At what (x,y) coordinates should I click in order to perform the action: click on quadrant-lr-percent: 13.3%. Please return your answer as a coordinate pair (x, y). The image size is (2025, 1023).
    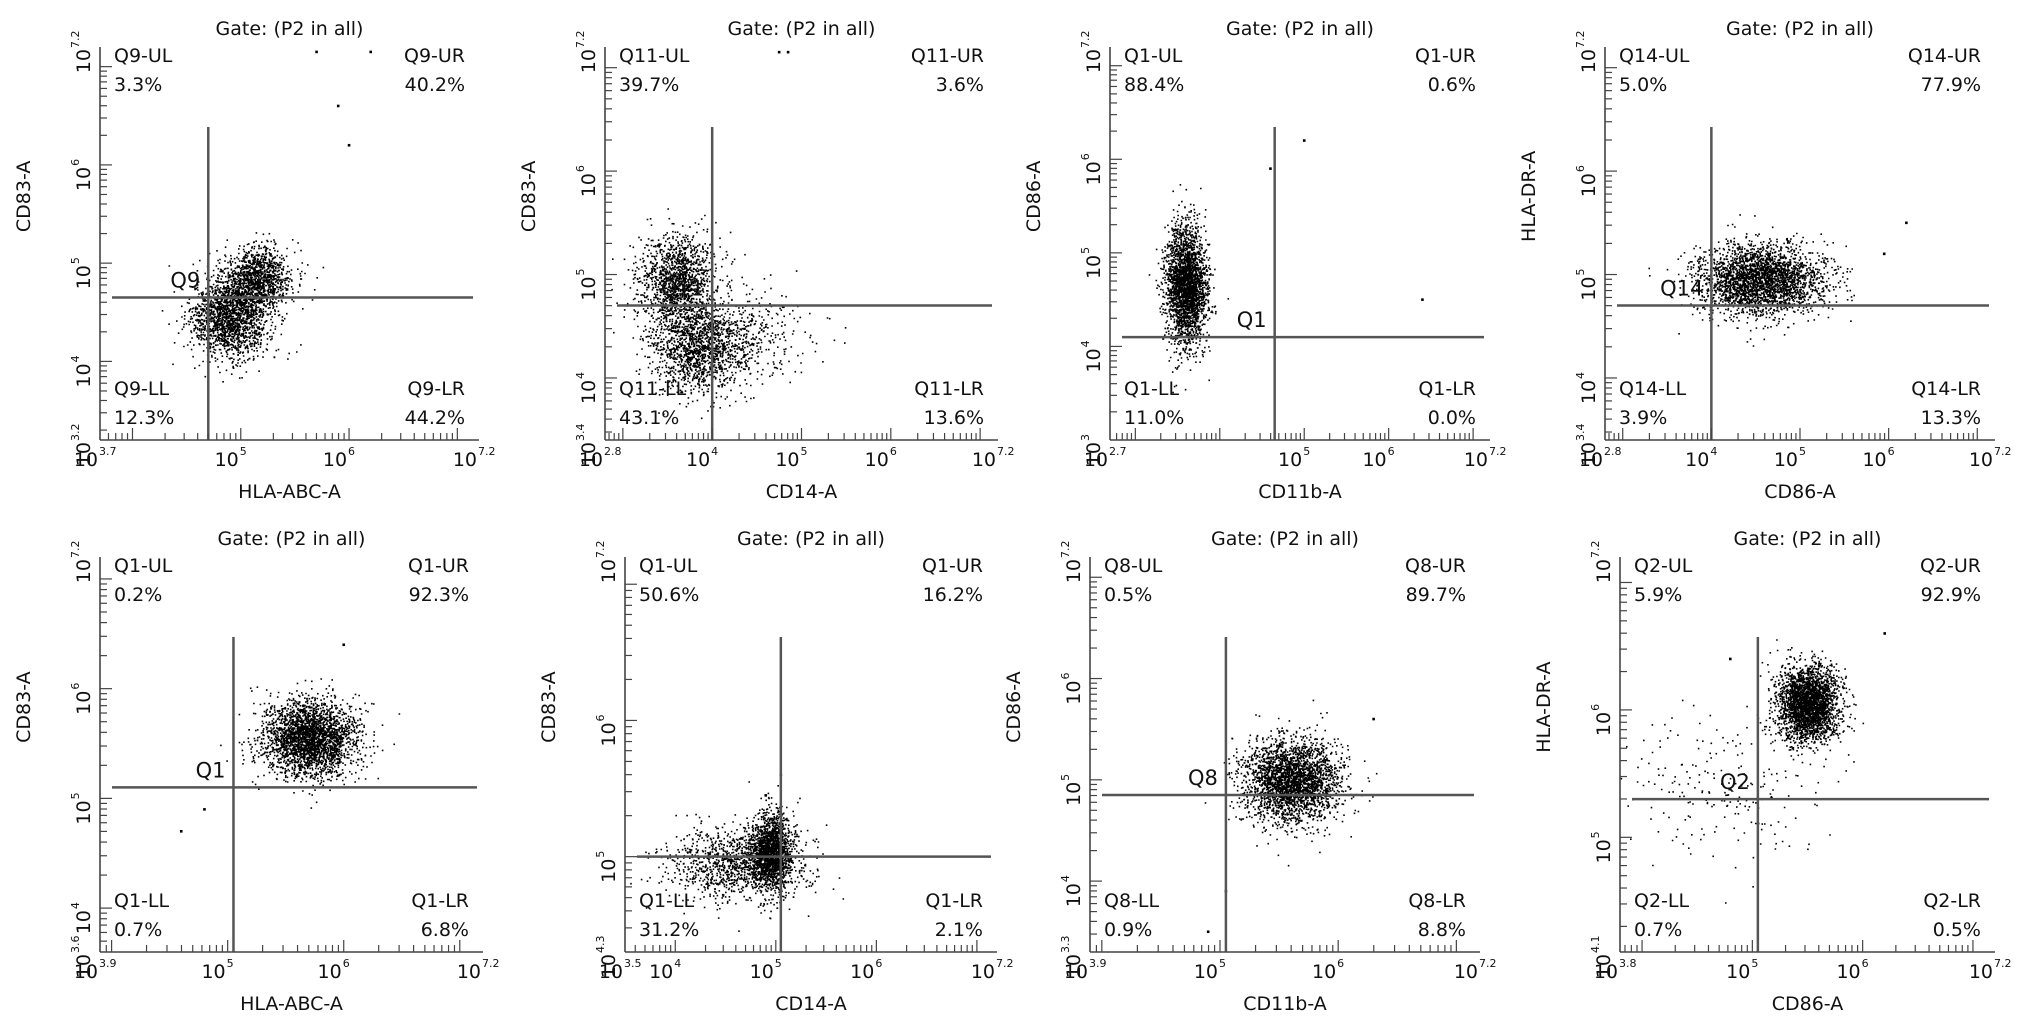
    Looking at the image, I should click on (1951, 418).